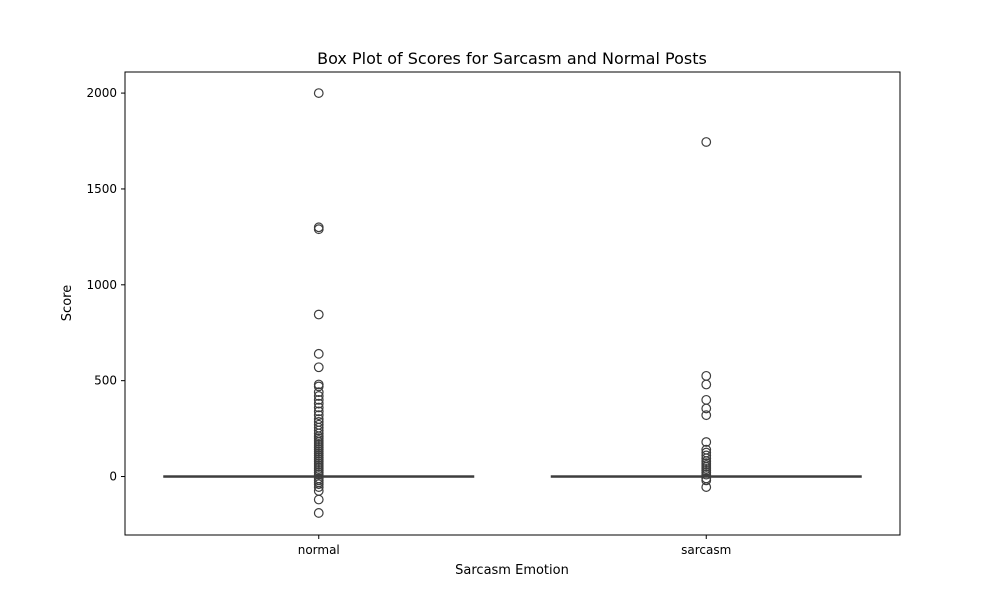 The image size is (1000, 600). I want to click on x-axis-label: Sarcasm Emotion, so click(512, 570).